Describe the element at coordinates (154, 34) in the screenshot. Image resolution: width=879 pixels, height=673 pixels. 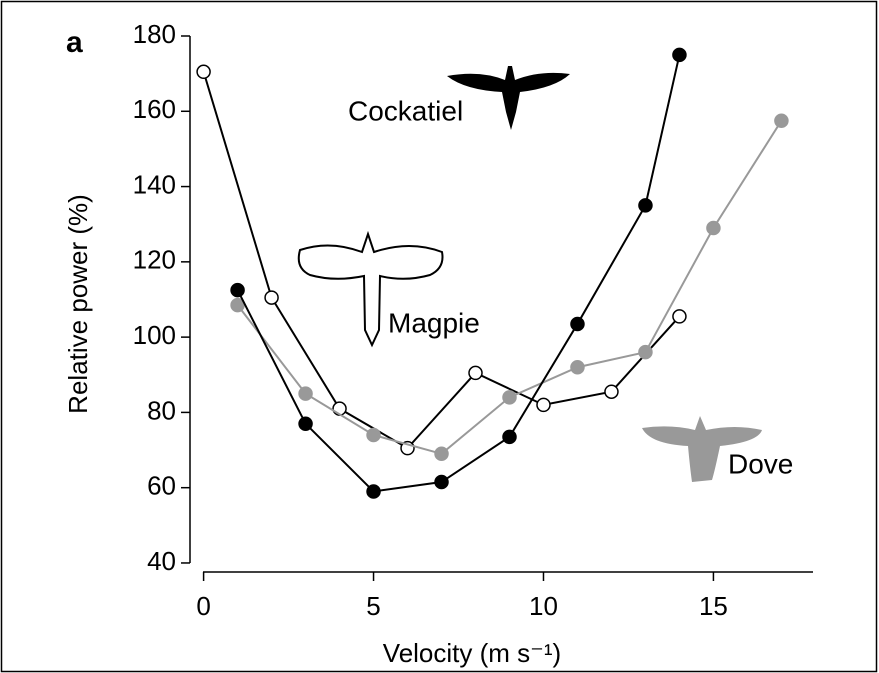
I see `y-tick-label: 180` at that location.